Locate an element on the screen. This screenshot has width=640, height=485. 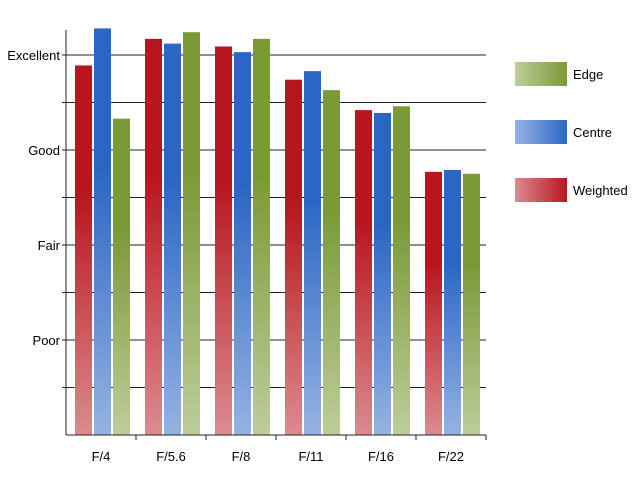
x-tick-labels: F/4 F/5.6 F/8 F/11 F/16 F/22 is located at coordinates (278, 456).